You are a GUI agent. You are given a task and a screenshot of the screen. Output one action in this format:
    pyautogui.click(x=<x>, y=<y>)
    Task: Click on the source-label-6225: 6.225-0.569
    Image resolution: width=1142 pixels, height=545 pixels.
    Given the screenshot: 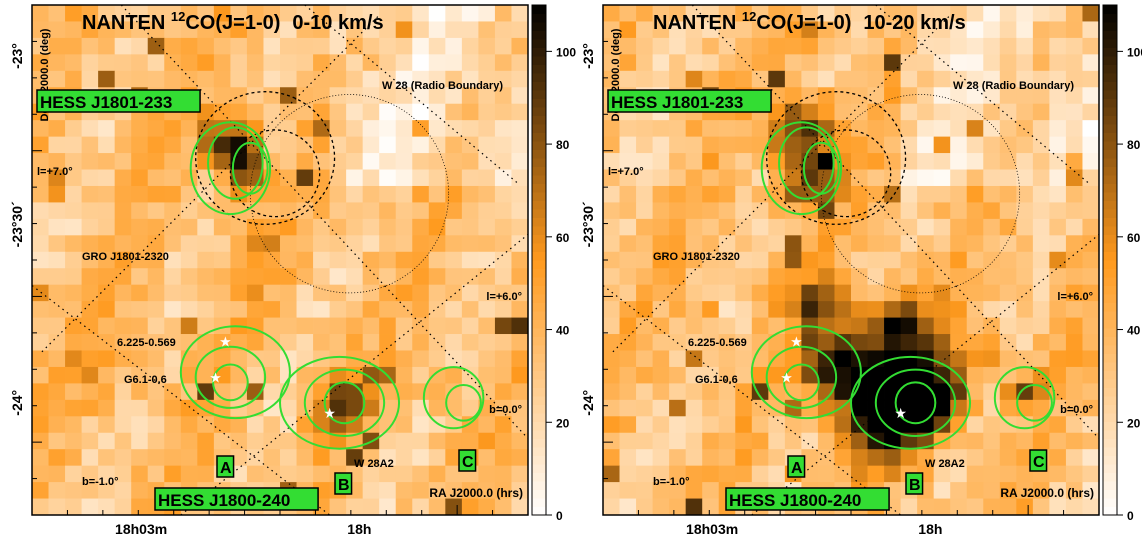 What is the action you would take?
    pyautogui.click(x=717, y=343)
    